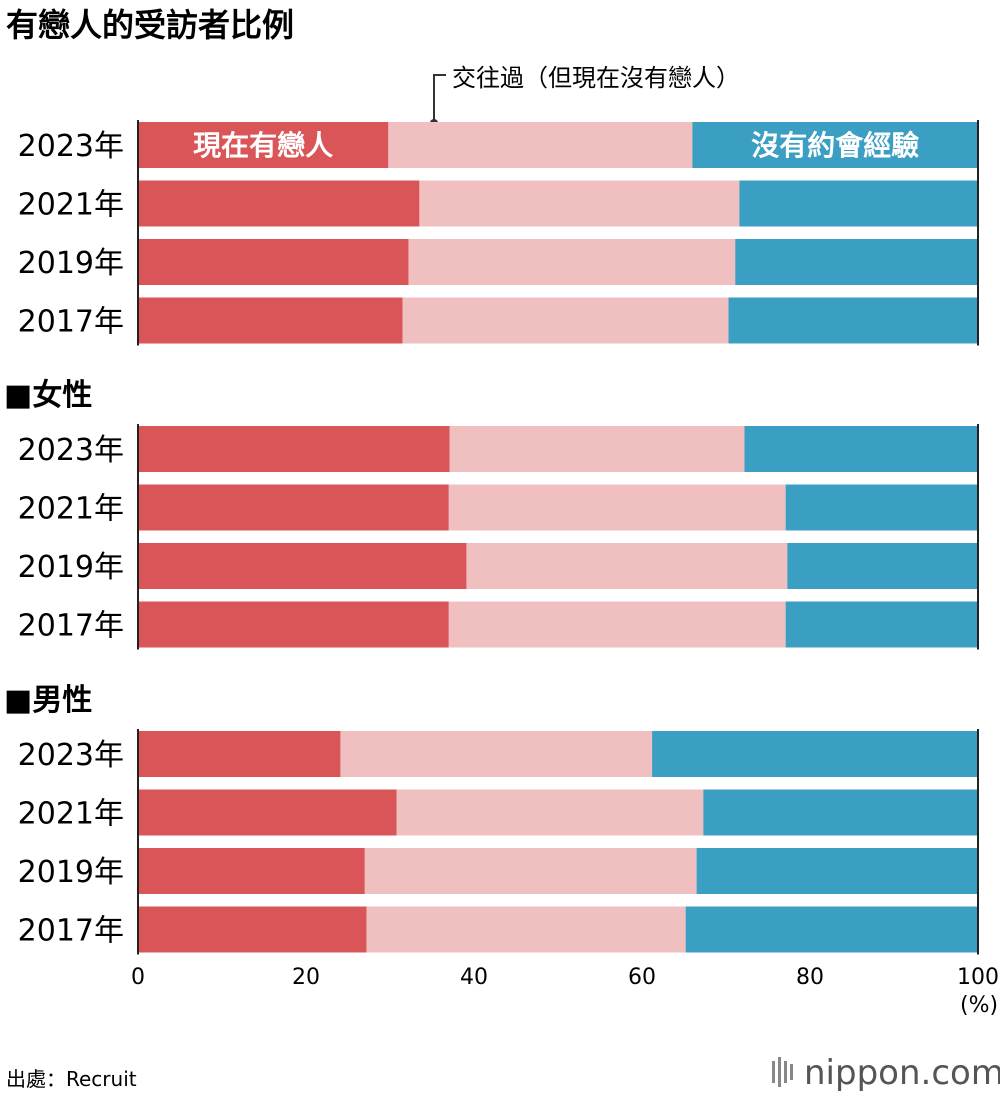 The height and width of the screenshot is (1094, 1000). I want to click on source-label: 出處：Recruit, so click(71, 1079).